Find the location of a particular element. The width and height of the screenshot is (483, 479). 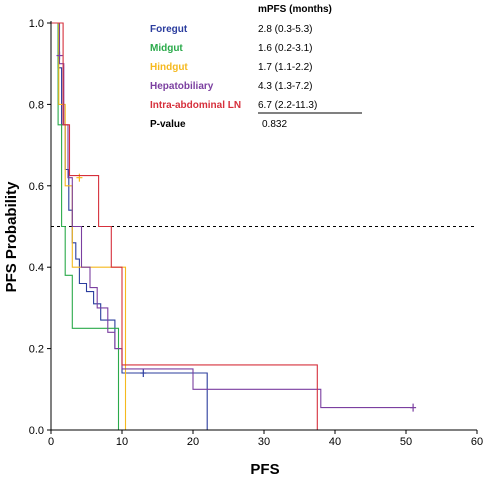

x-tick-label-6: 60 is located at coordinates (477, 442).